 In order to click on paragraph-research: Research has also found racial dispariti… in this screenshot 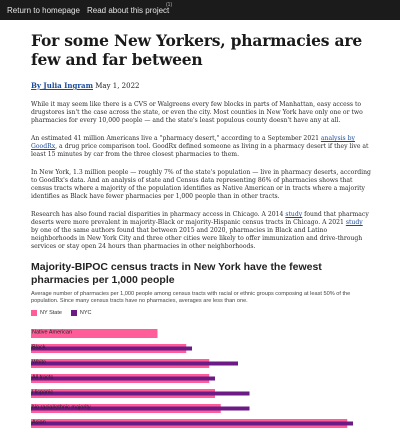, I will do `click(201, 231)`.